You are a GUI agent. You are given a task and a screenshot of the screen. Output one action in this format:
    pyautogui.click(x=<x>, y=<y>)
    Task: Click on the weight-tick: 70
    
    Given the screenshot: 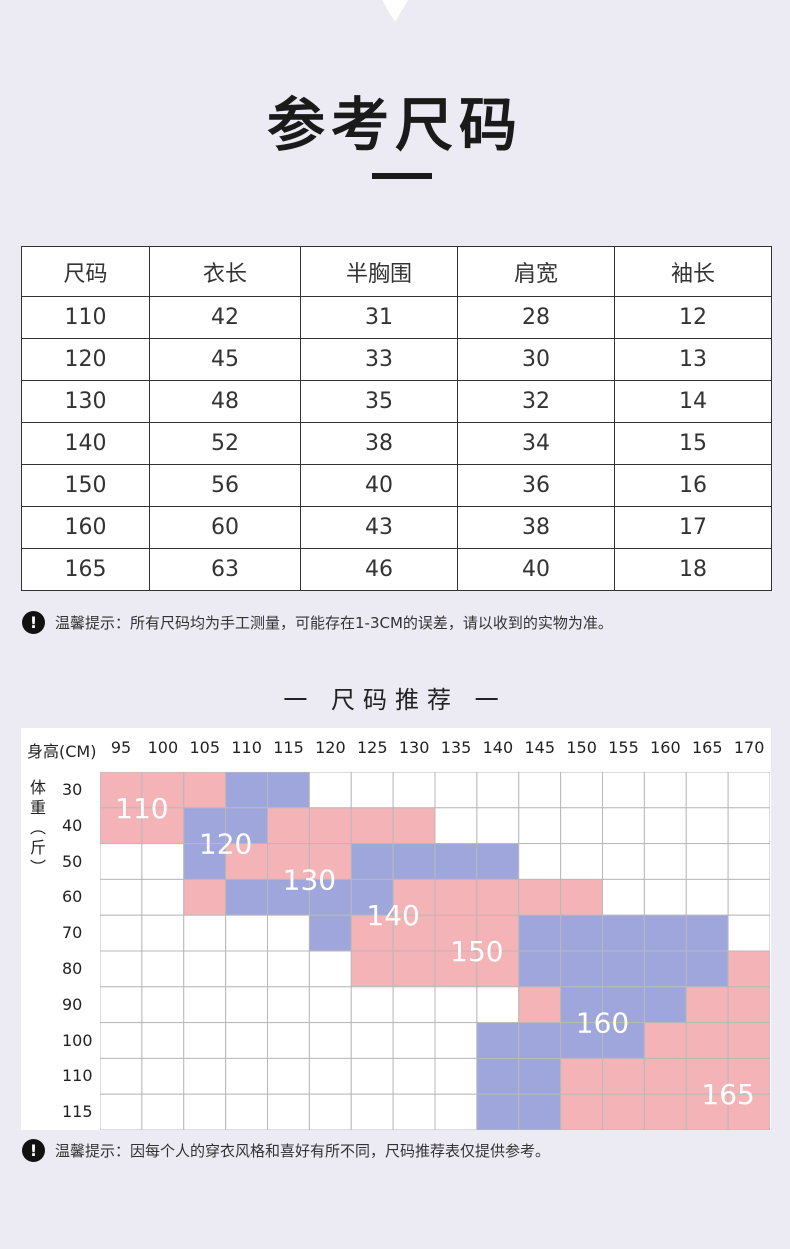 What is the action you would take?
    pyautogui.click(x=72, y=933)
    